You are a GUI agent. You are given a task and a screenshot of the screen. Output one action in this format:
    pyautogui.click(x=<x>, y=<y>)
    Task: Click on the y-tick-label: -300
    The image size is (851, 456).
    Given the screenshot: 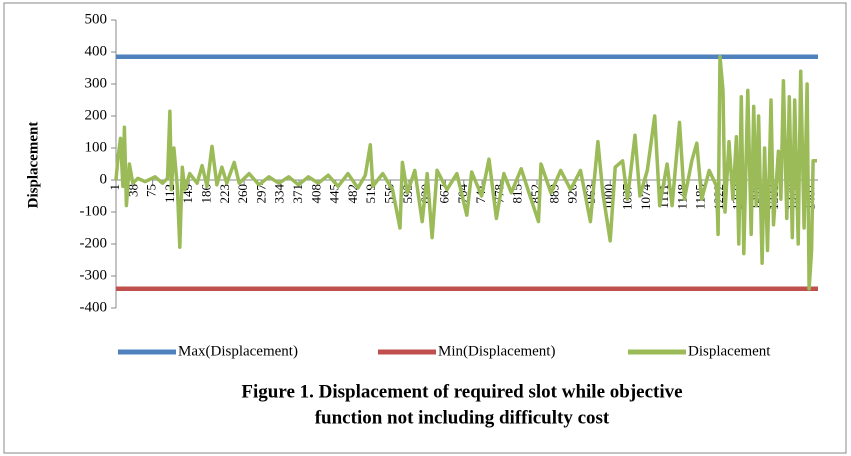 What is the action you would take?
    pyautogui.click(x=94, y=275)
    